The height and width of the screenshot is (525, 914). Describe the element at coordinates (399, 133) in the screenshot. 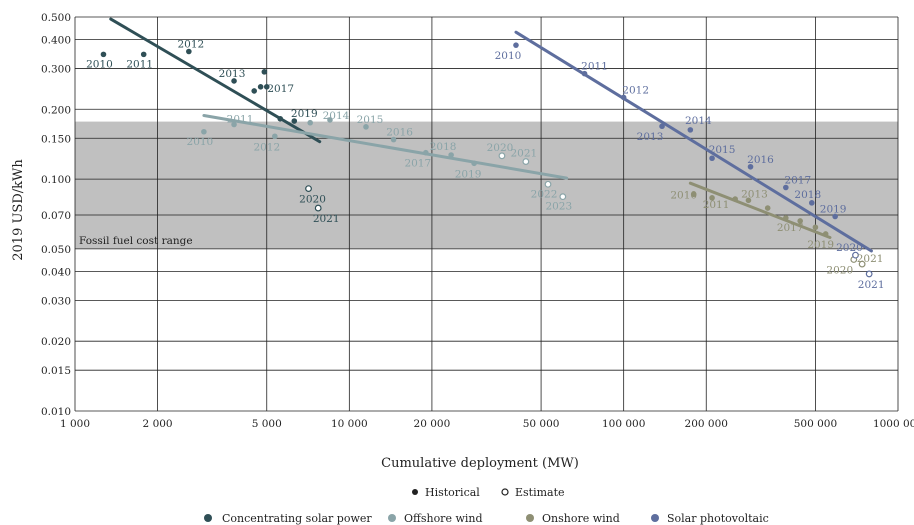

I see `offshore-wind-point-label: 2016` at that location.